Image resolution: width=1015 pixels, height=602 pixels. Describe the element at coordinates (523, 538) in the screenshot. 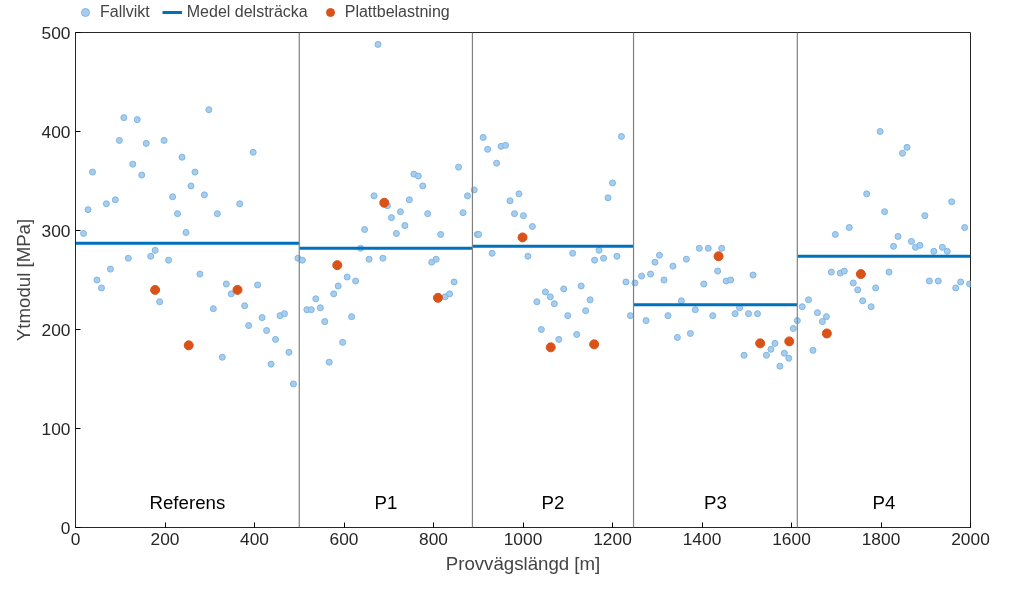

I see `x-tick-label: 1000` at that location.